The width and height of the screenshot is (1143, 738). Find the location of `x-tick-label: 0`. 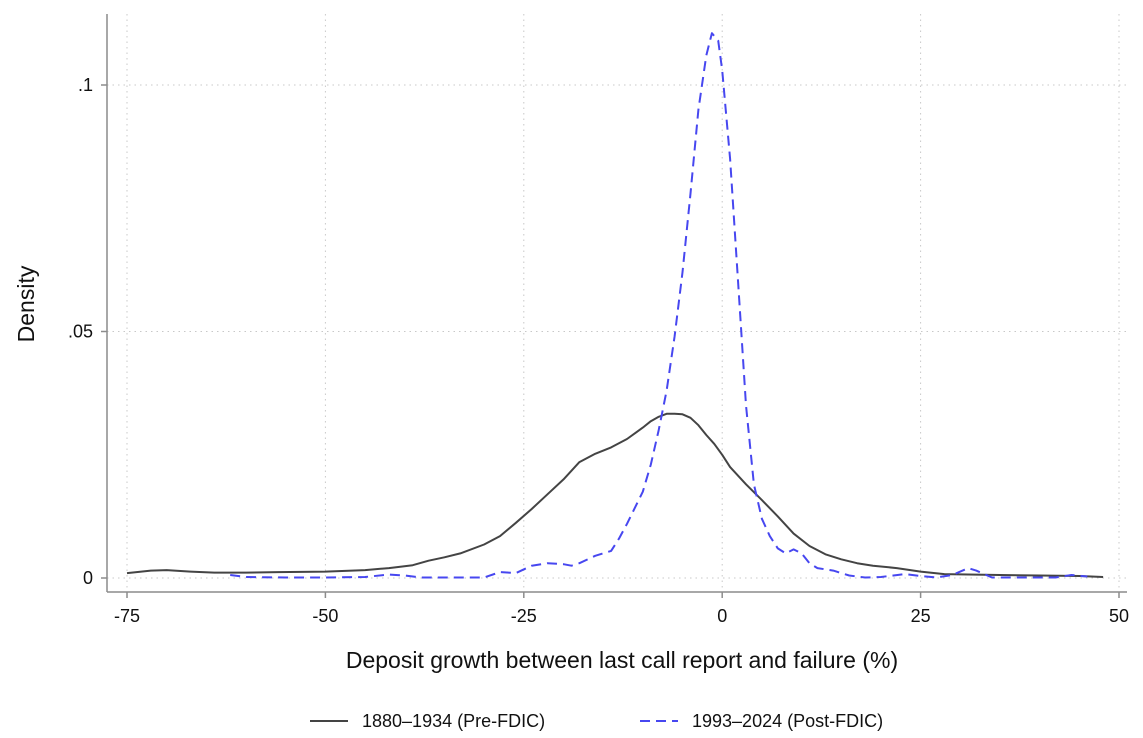

x-tick-label: 0 is located at coordinates (722, 616).